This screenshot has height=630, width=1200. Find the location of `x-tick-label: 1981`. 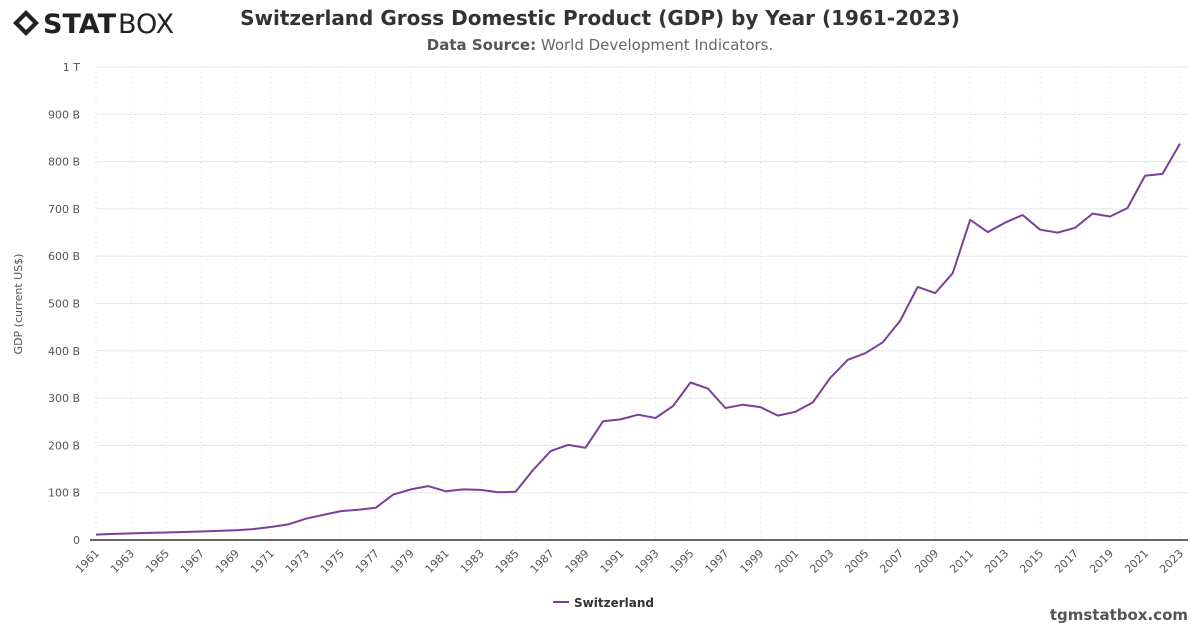

x-tick-label: 1981 is located at coordinates (437, 561).